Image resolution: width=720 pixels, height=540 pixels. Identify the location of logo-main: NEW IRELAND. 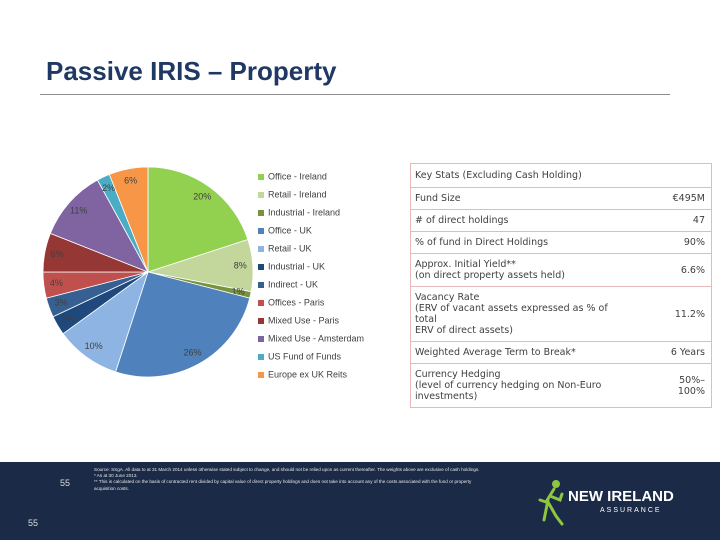
(621, 496).